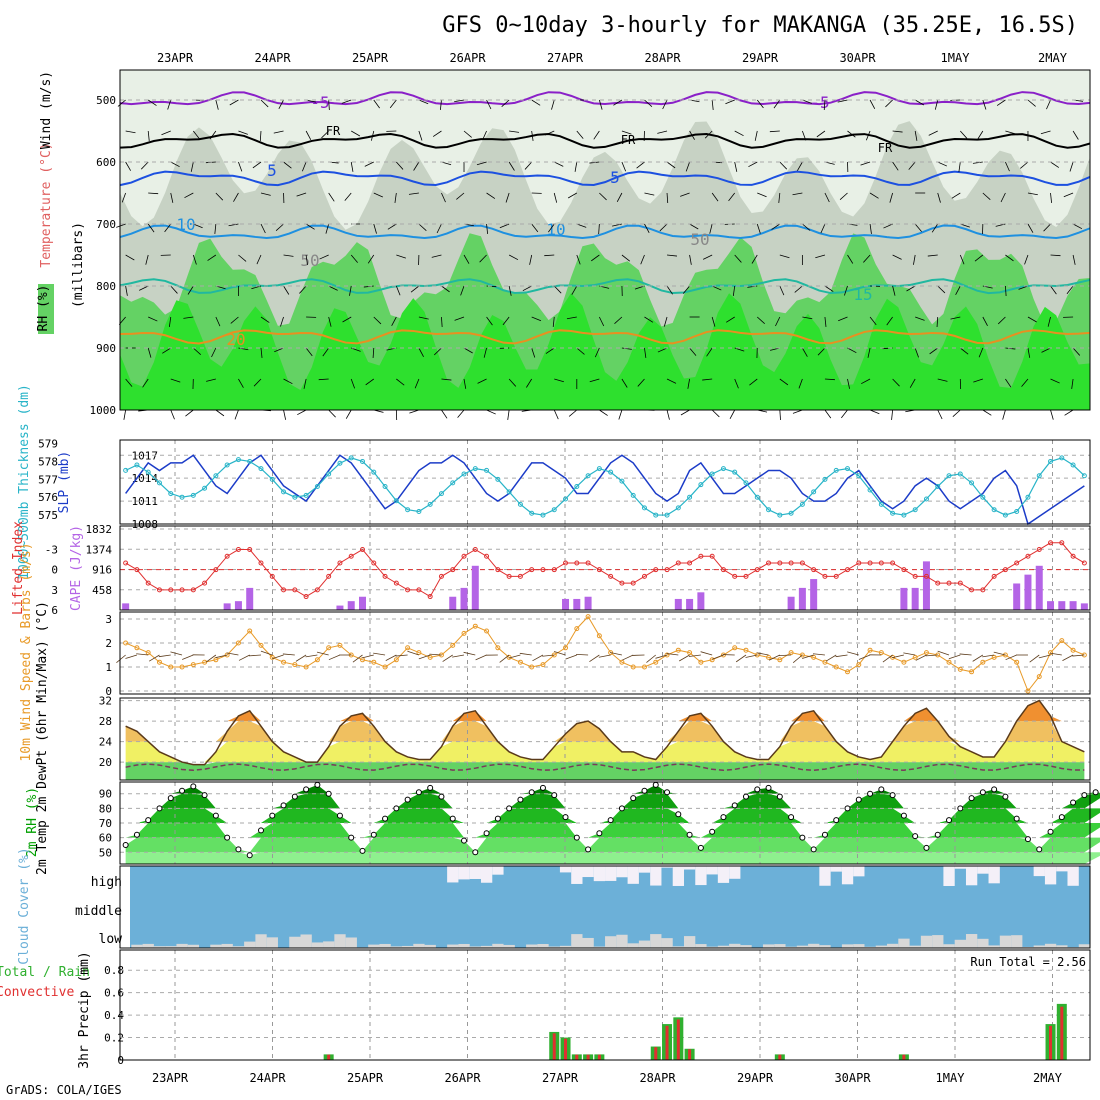 Image resolution: width=1100 pixels, height=1100 pixels. Describe the element at coordinates (106, 742) in the screenshot. I see `temp-tick: 24` at that location.